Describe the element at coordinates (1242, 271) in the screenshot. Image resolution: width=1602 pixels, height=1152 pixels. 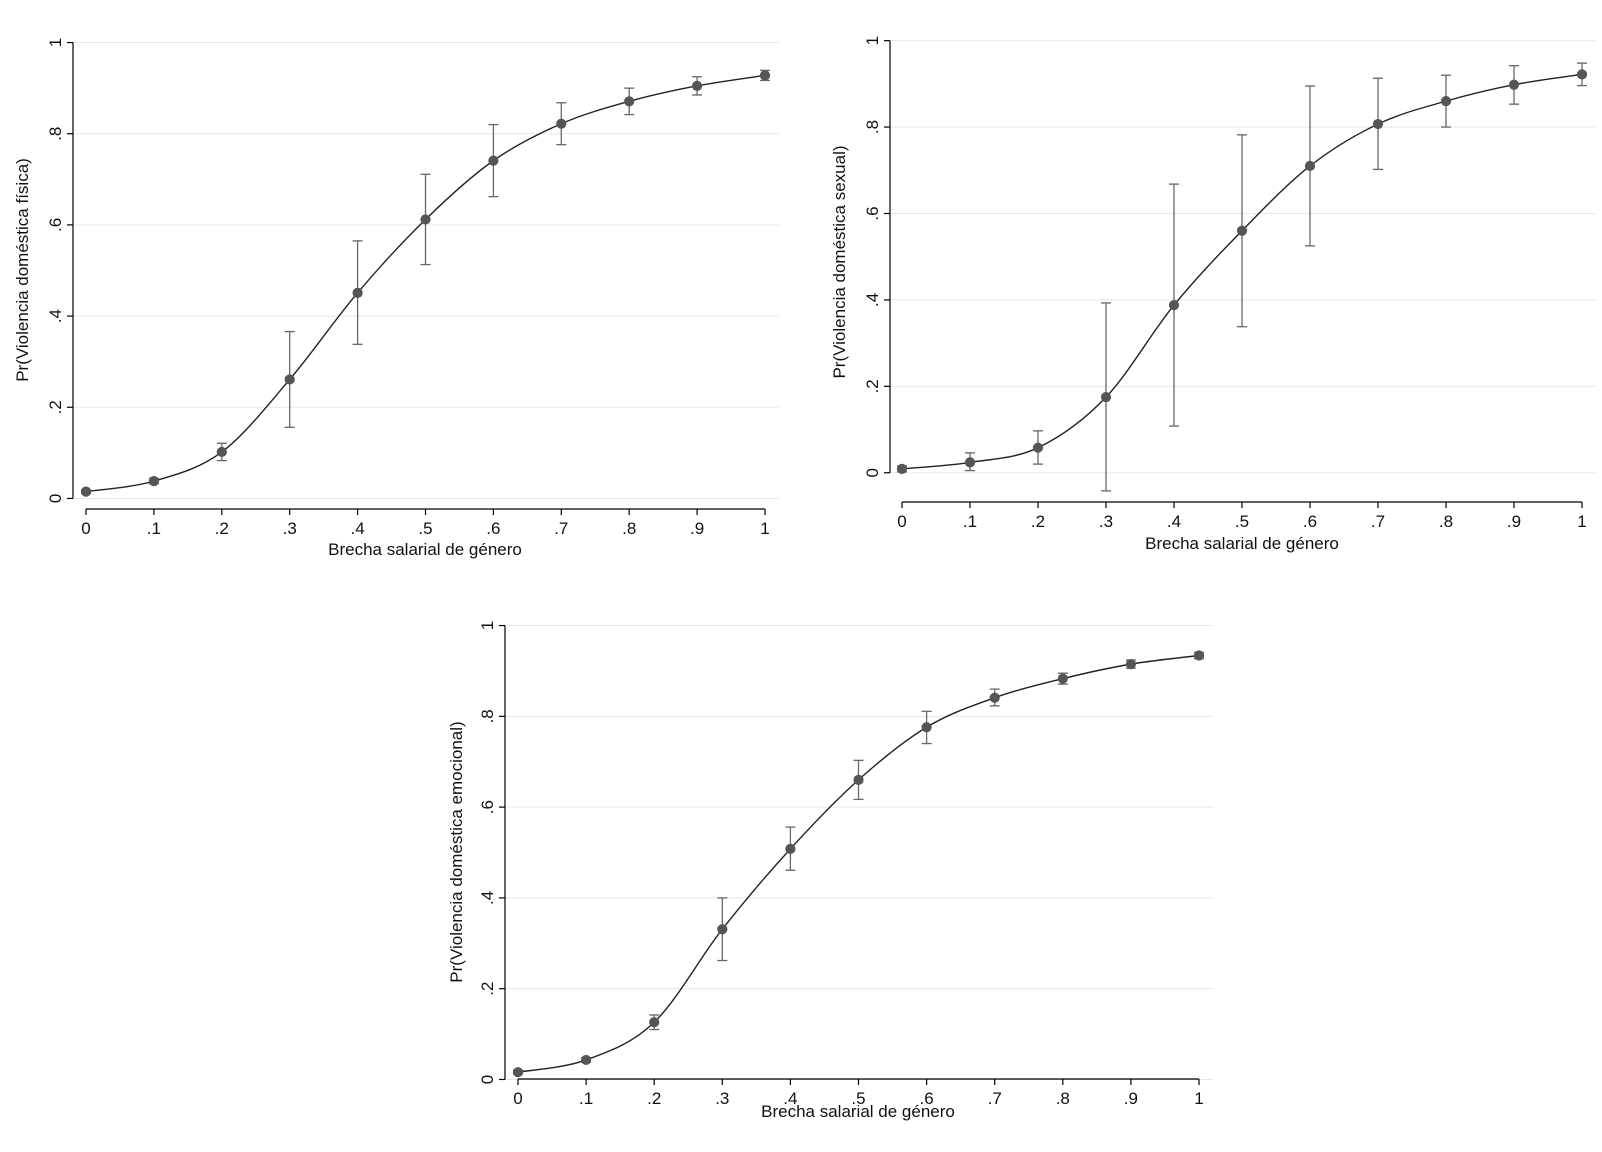
I see `series-line` at that location.